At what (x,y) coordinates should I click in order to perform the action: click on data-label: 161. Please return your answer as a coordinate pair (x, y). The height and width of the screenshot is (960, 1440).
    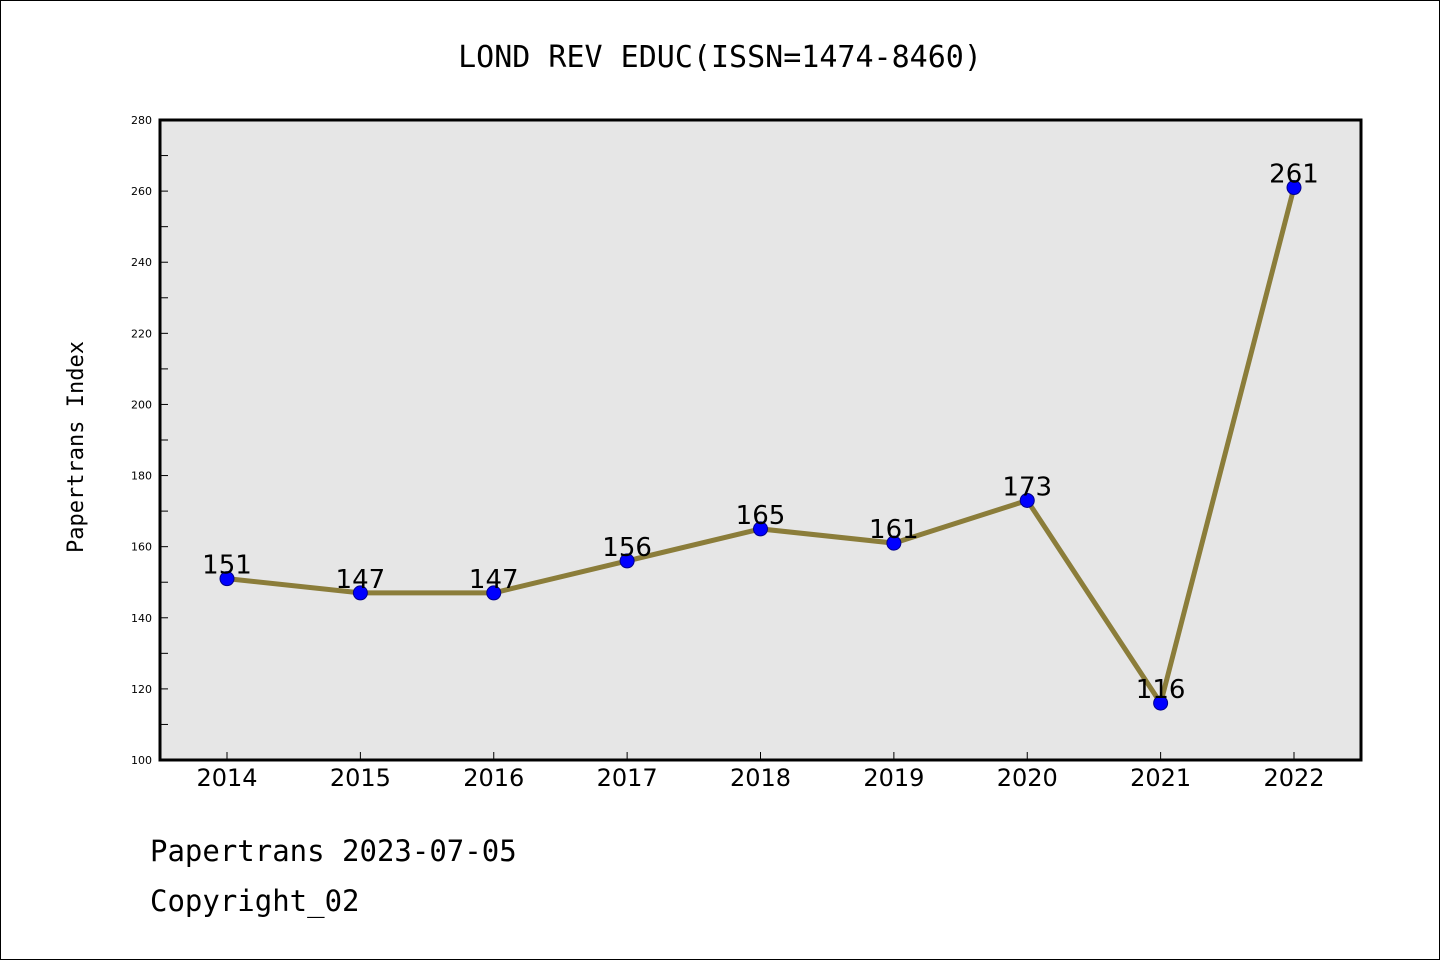
    Looking at the image, I should click on (894, 530).